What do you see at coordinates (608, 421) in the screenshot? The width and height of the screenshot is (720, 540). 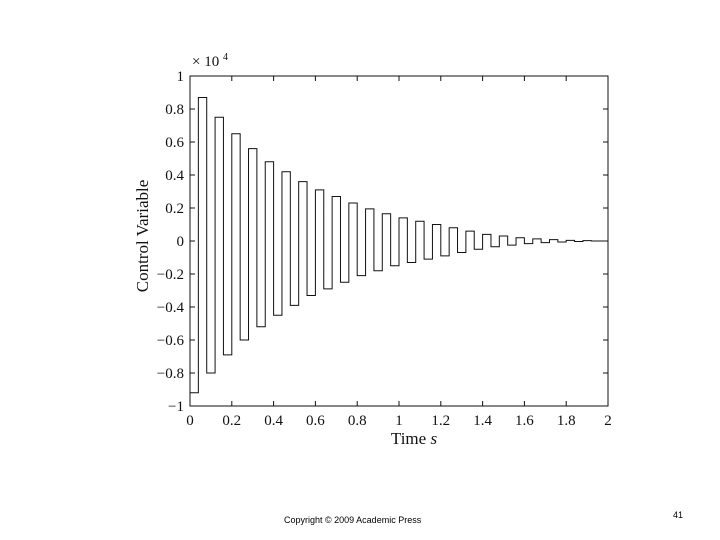 I see `x-tick-label: 2` at bounding box center [608, 421].